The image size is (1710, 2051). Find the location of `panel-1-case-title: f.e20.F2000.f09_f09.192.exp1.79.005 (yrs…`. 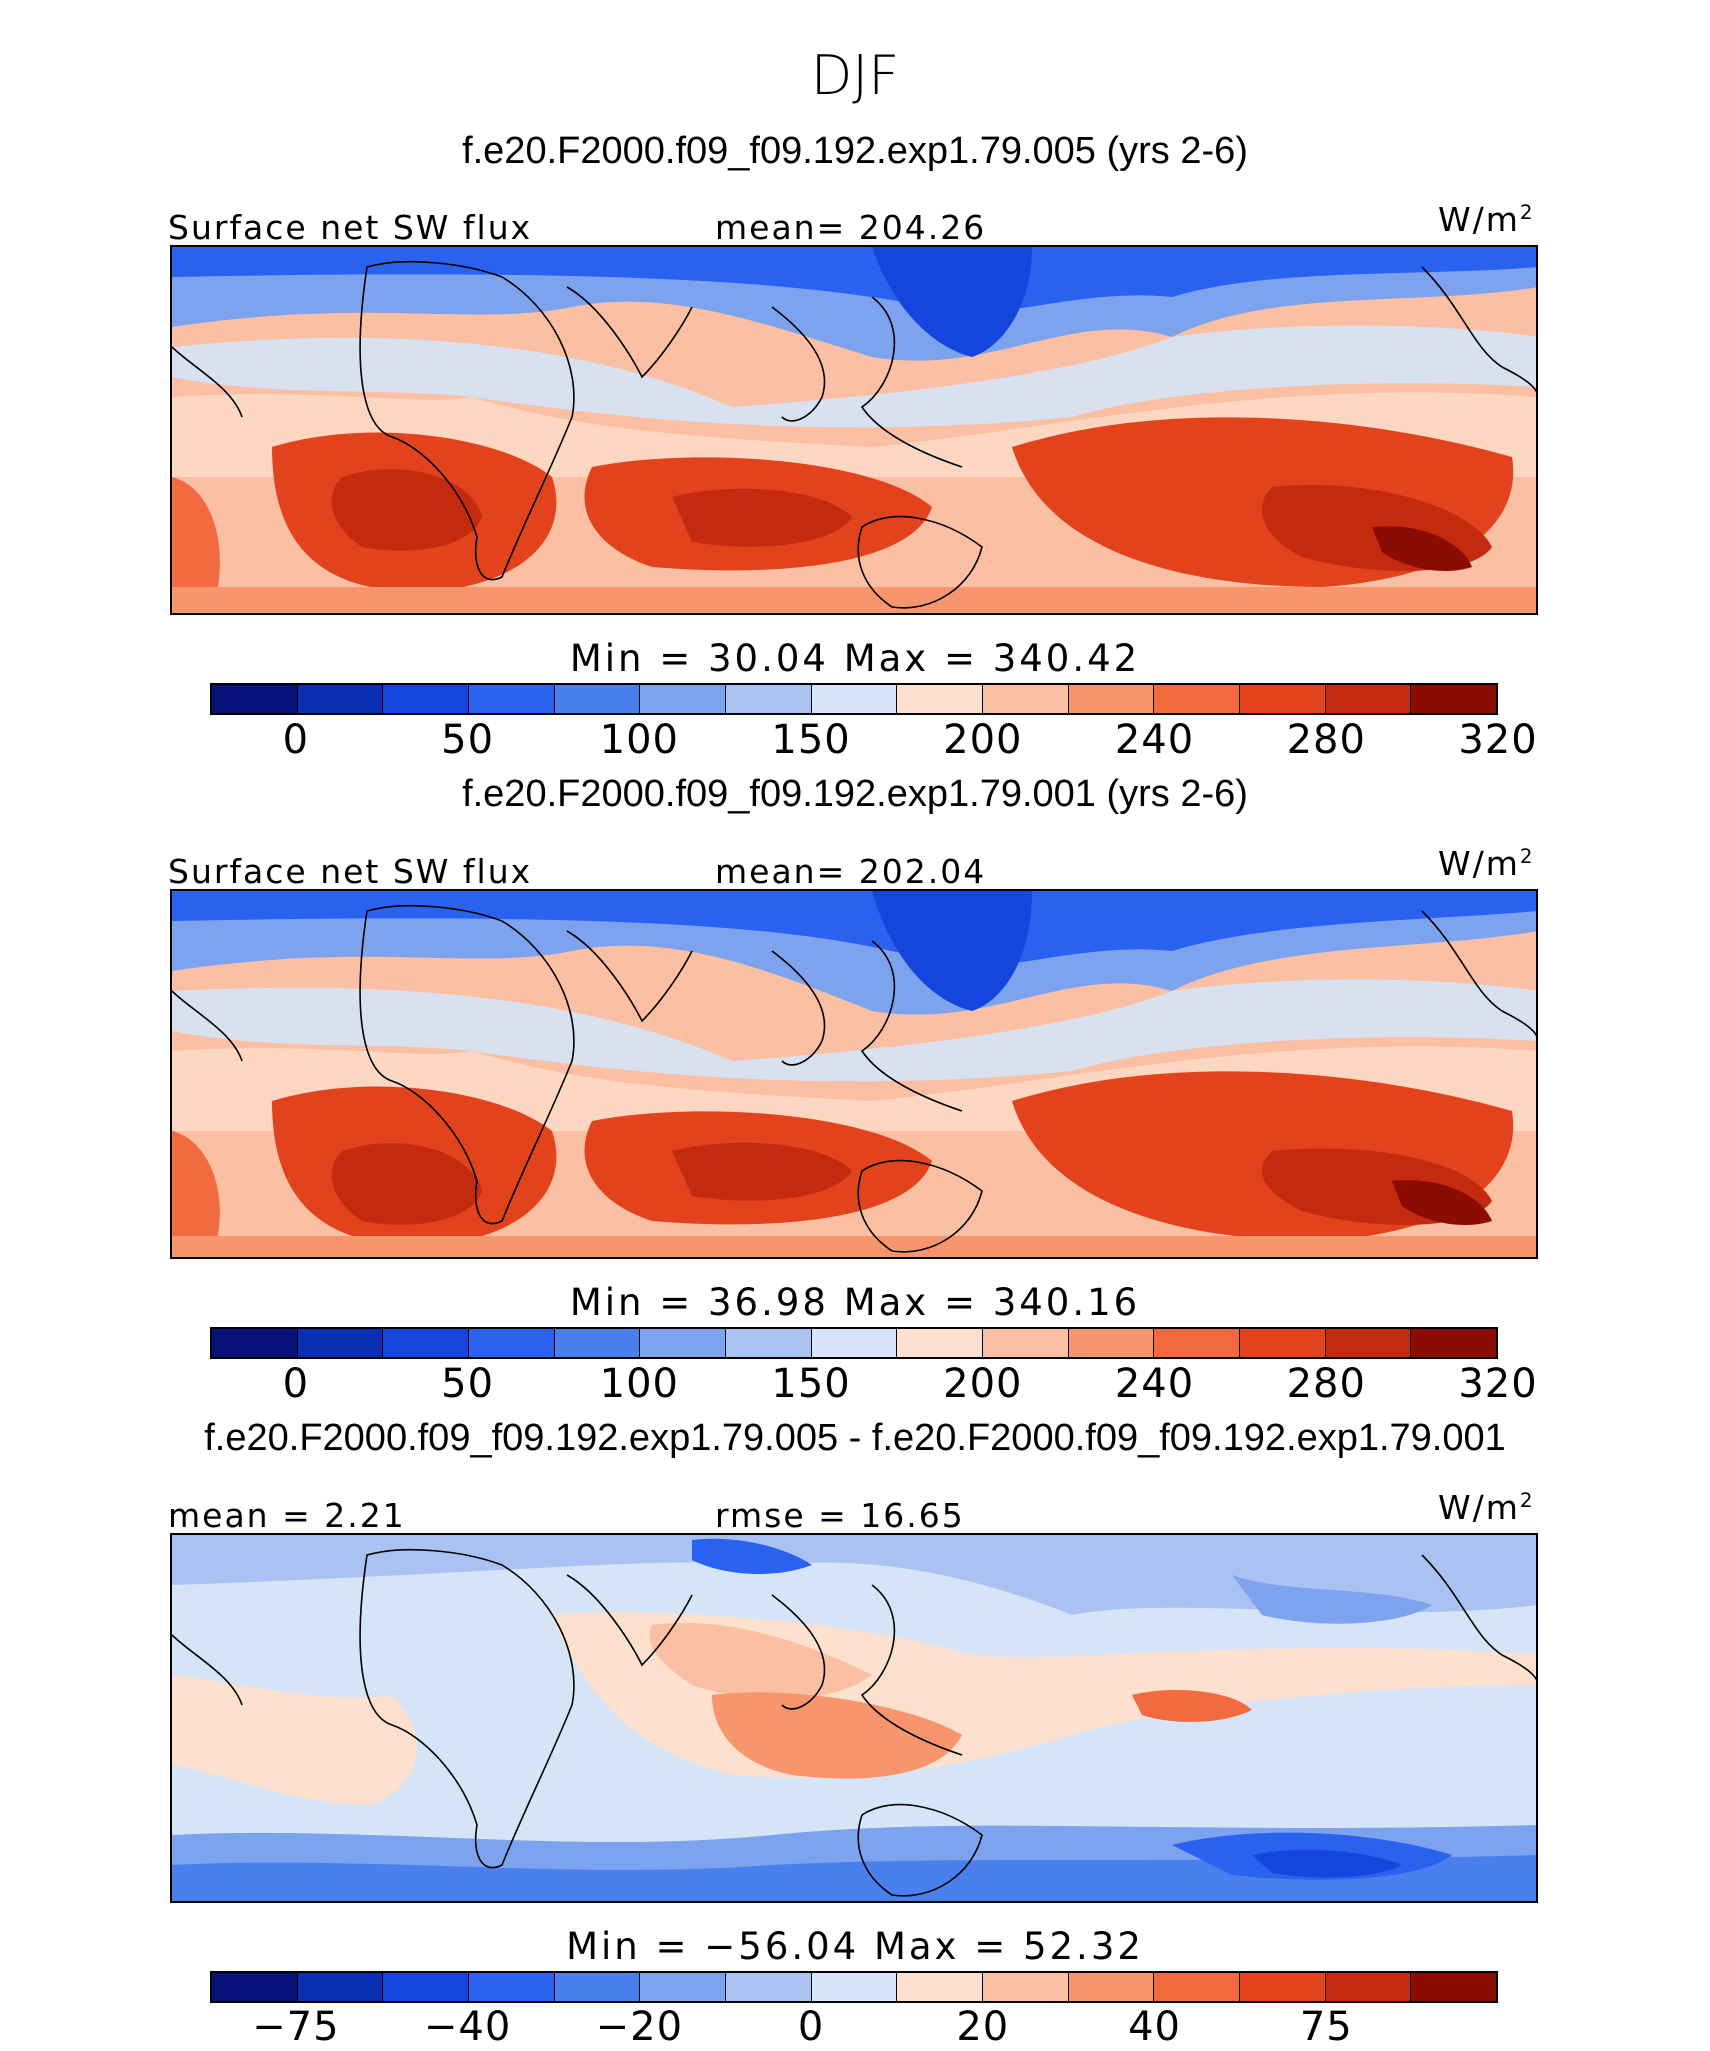

panel-1-case-title: f.e20.F2000.f09_f09.192.exp1.79.005 (yrs… is located at coordinates (855, 151).